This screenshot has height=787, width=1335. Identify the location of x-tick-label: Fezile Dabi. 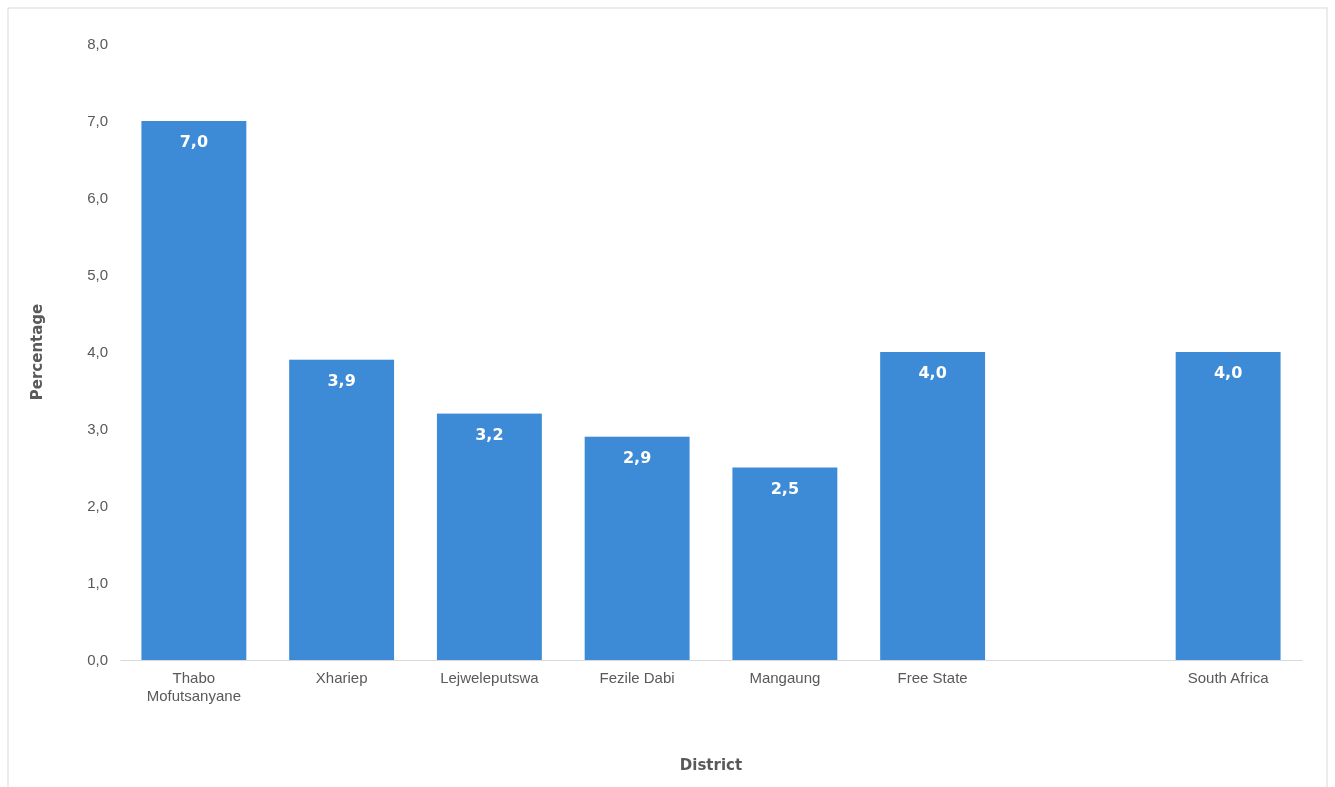
(637, 677).